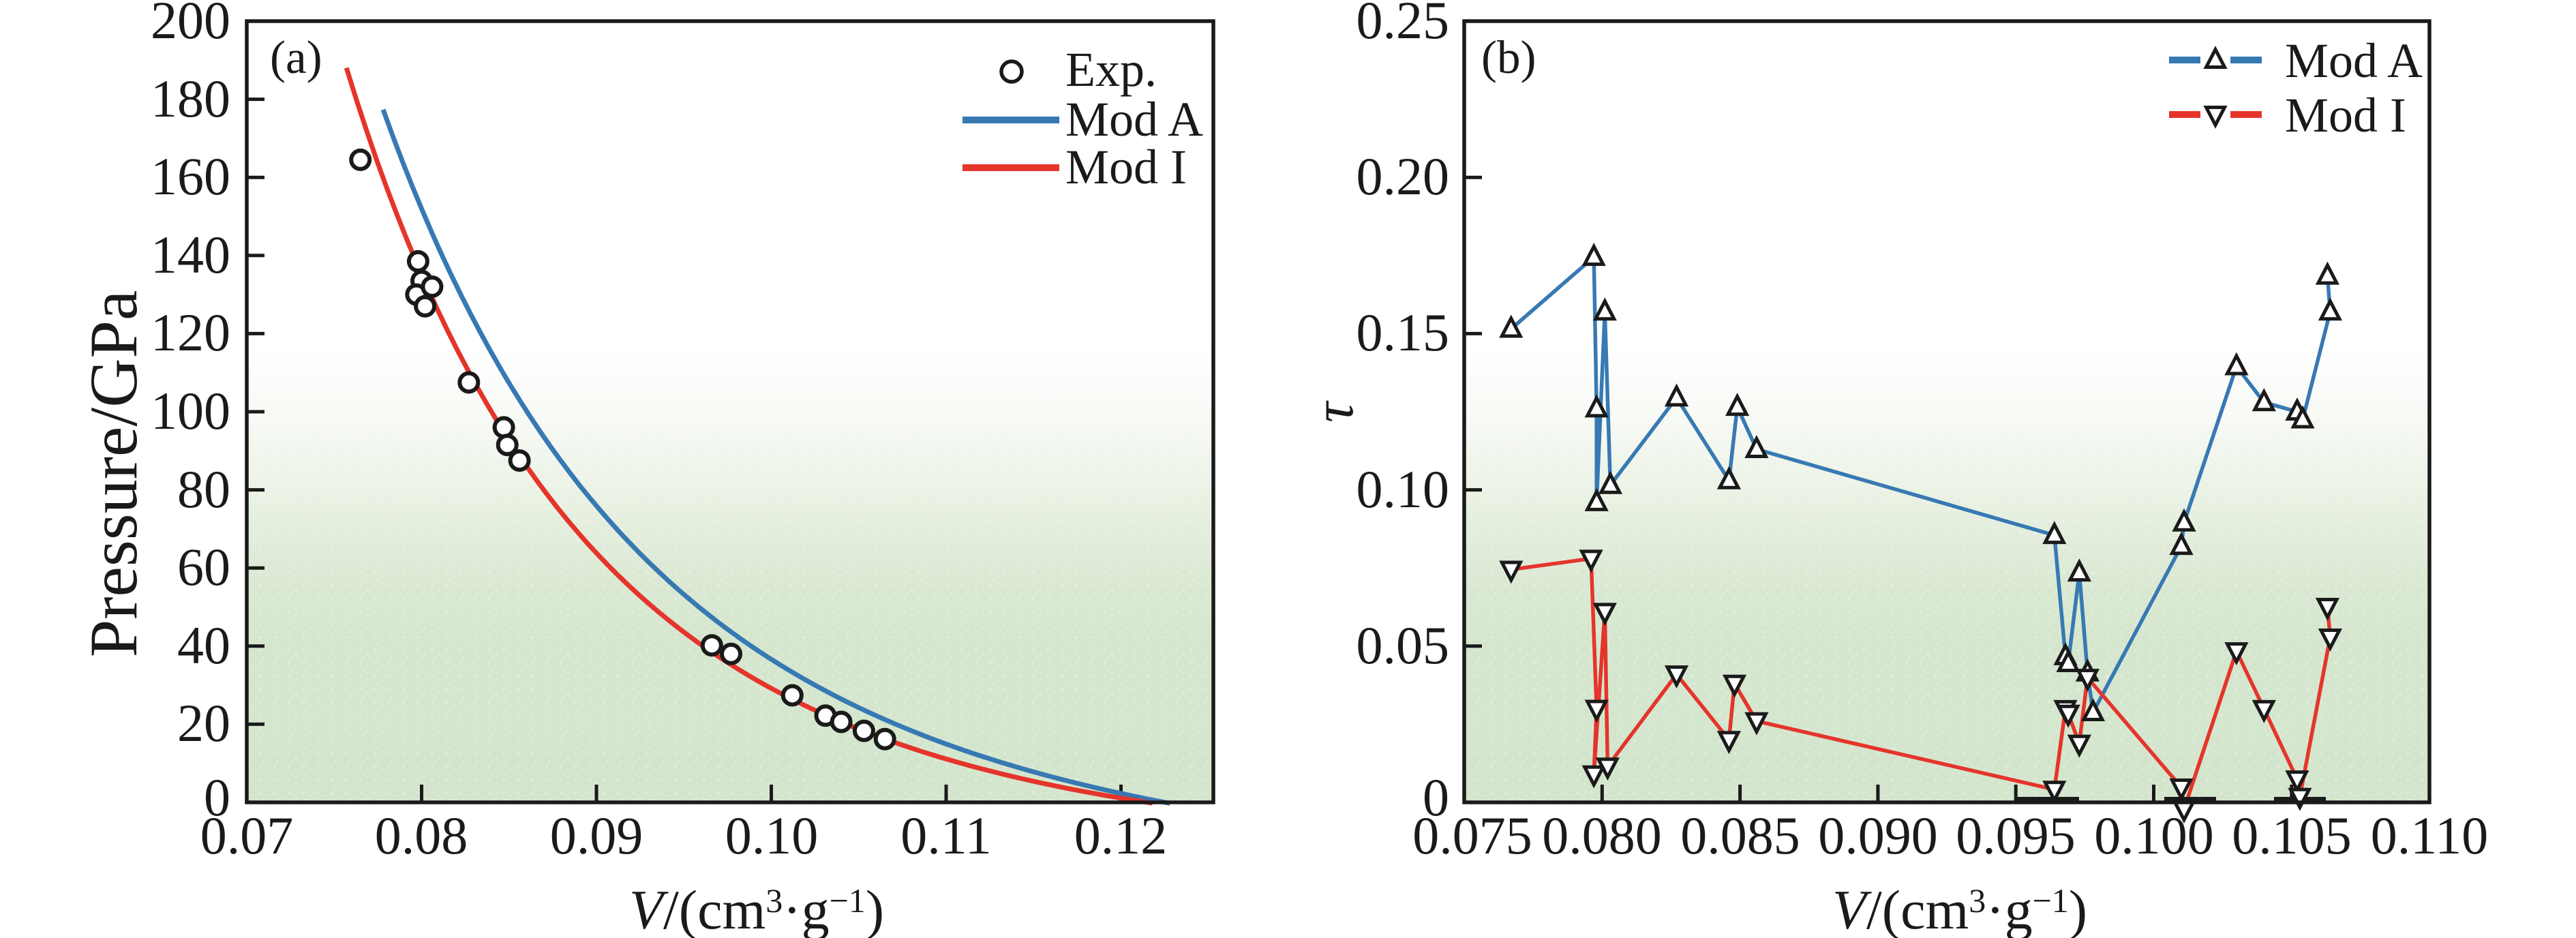  Describe the element at coordinates (296, 57) in the screenshot. I see `svg-text: (a)` at that location.